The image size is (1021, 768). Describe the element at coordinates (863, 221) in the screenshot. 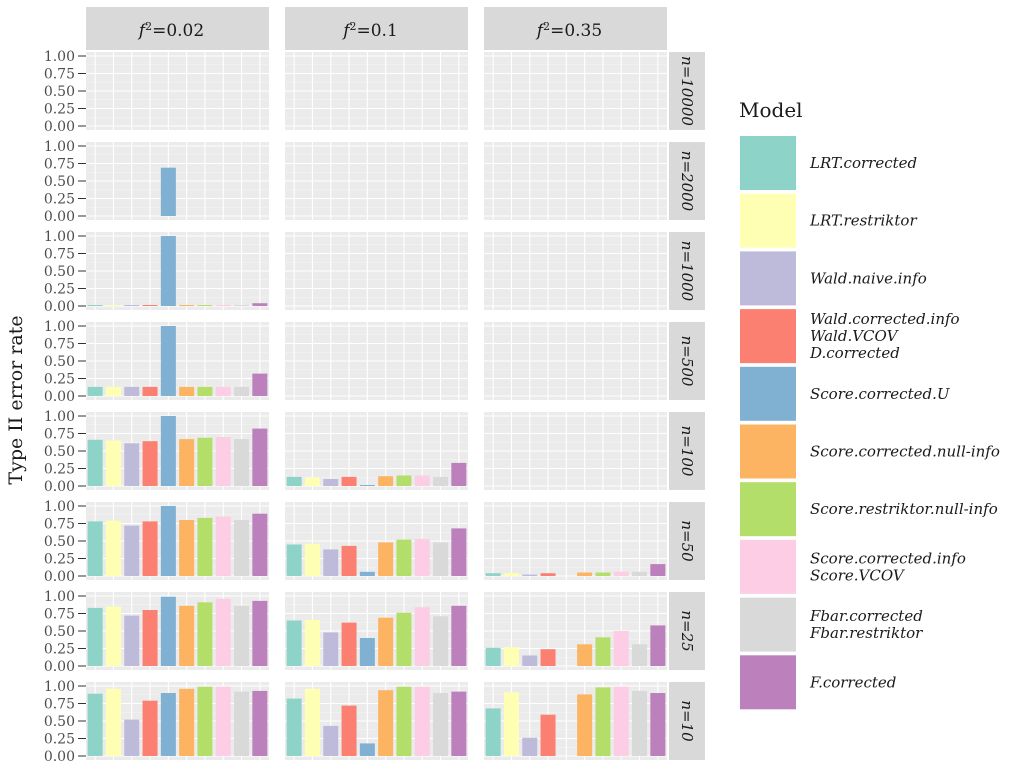

I see `legend-label: LRT.restriktor` at that location.